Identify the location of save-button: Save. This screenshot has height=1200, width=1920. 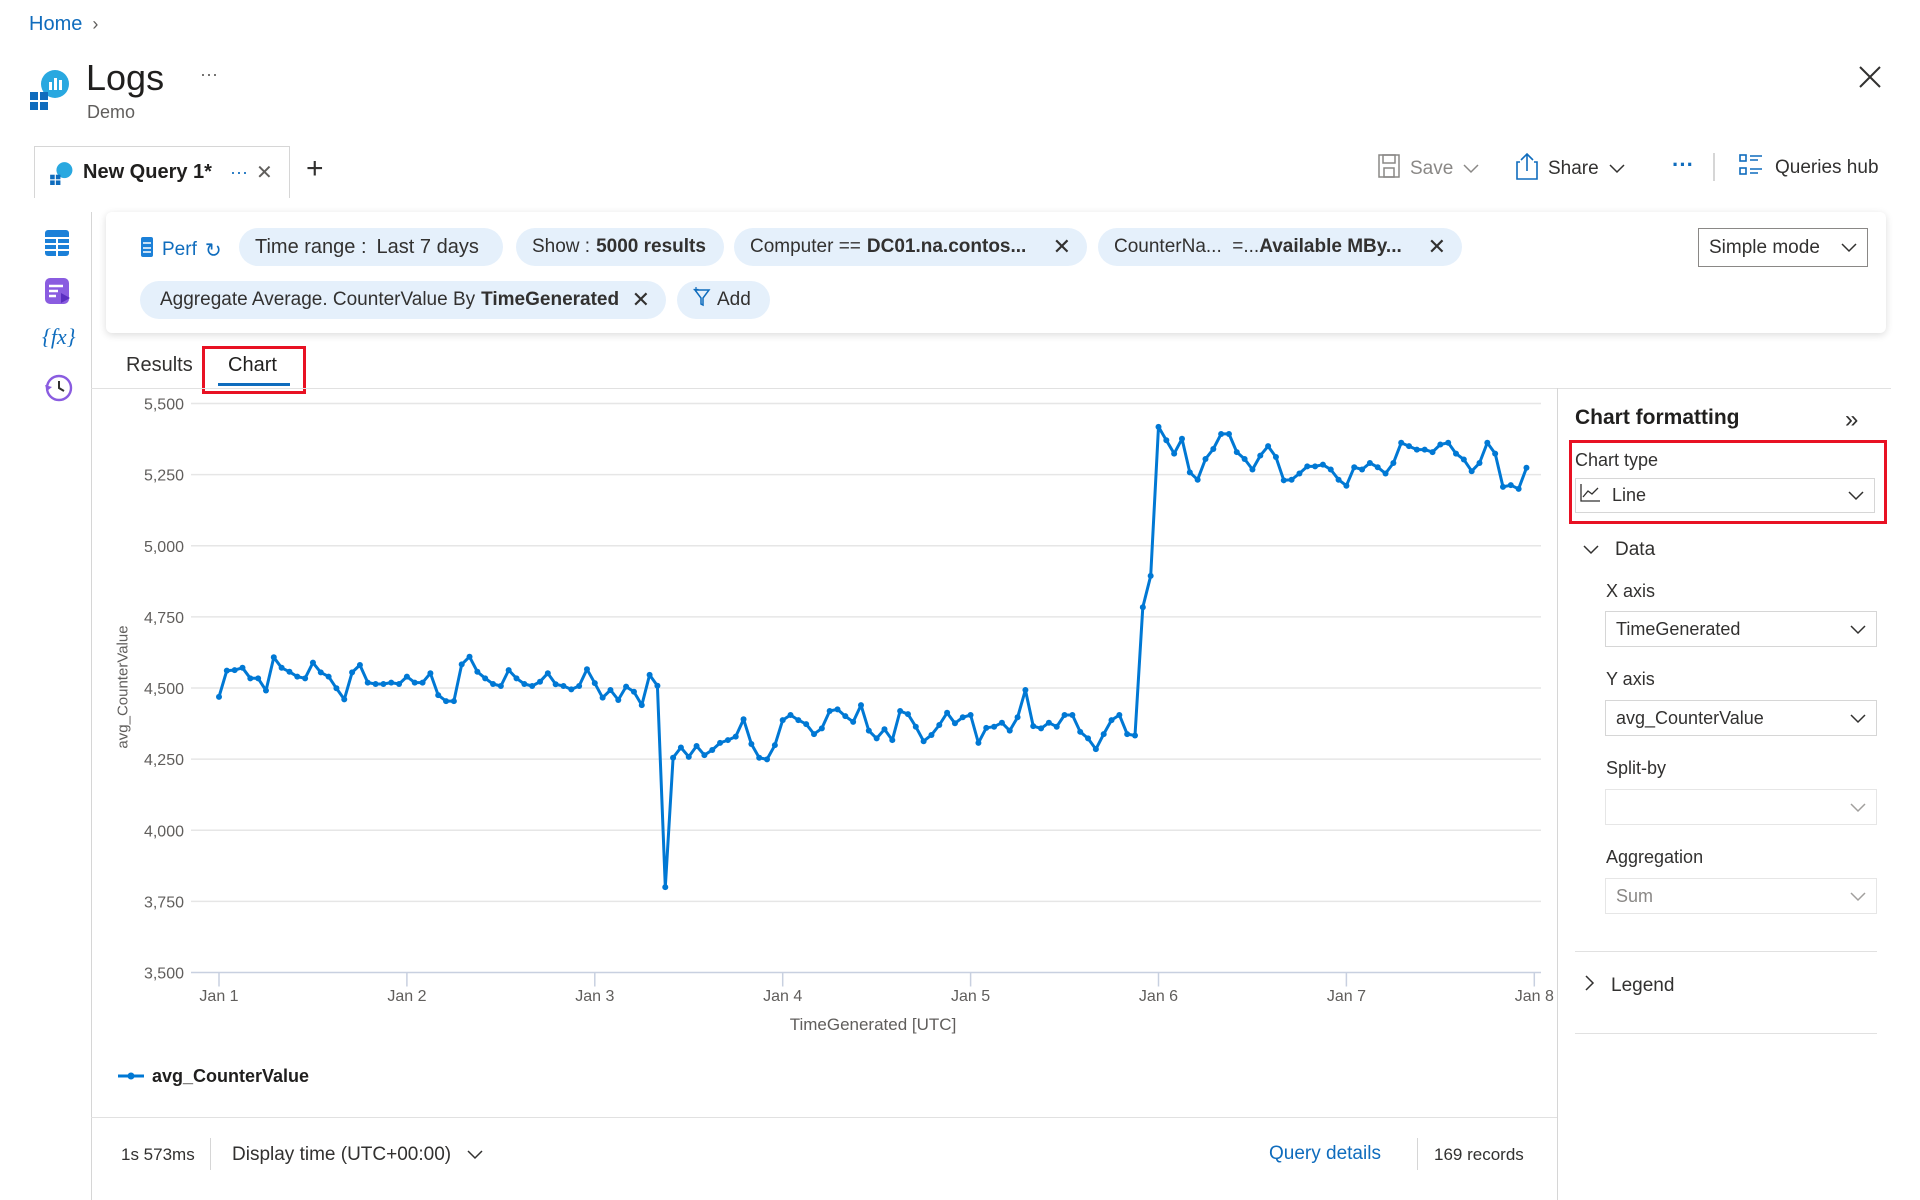
(1428, 169).